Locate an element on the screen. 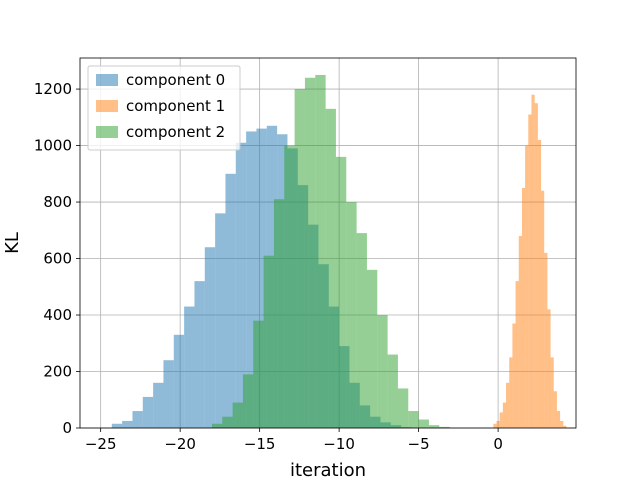  y-tick-label: 0 is located at coordinates (67, 428).